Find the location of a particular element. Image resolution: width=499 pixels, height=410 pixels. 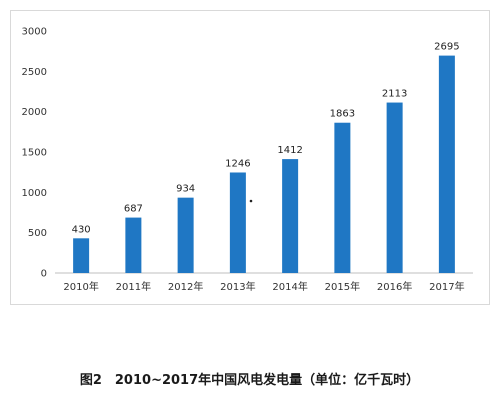

bar-2013年 is located at coordinates (237, 222).